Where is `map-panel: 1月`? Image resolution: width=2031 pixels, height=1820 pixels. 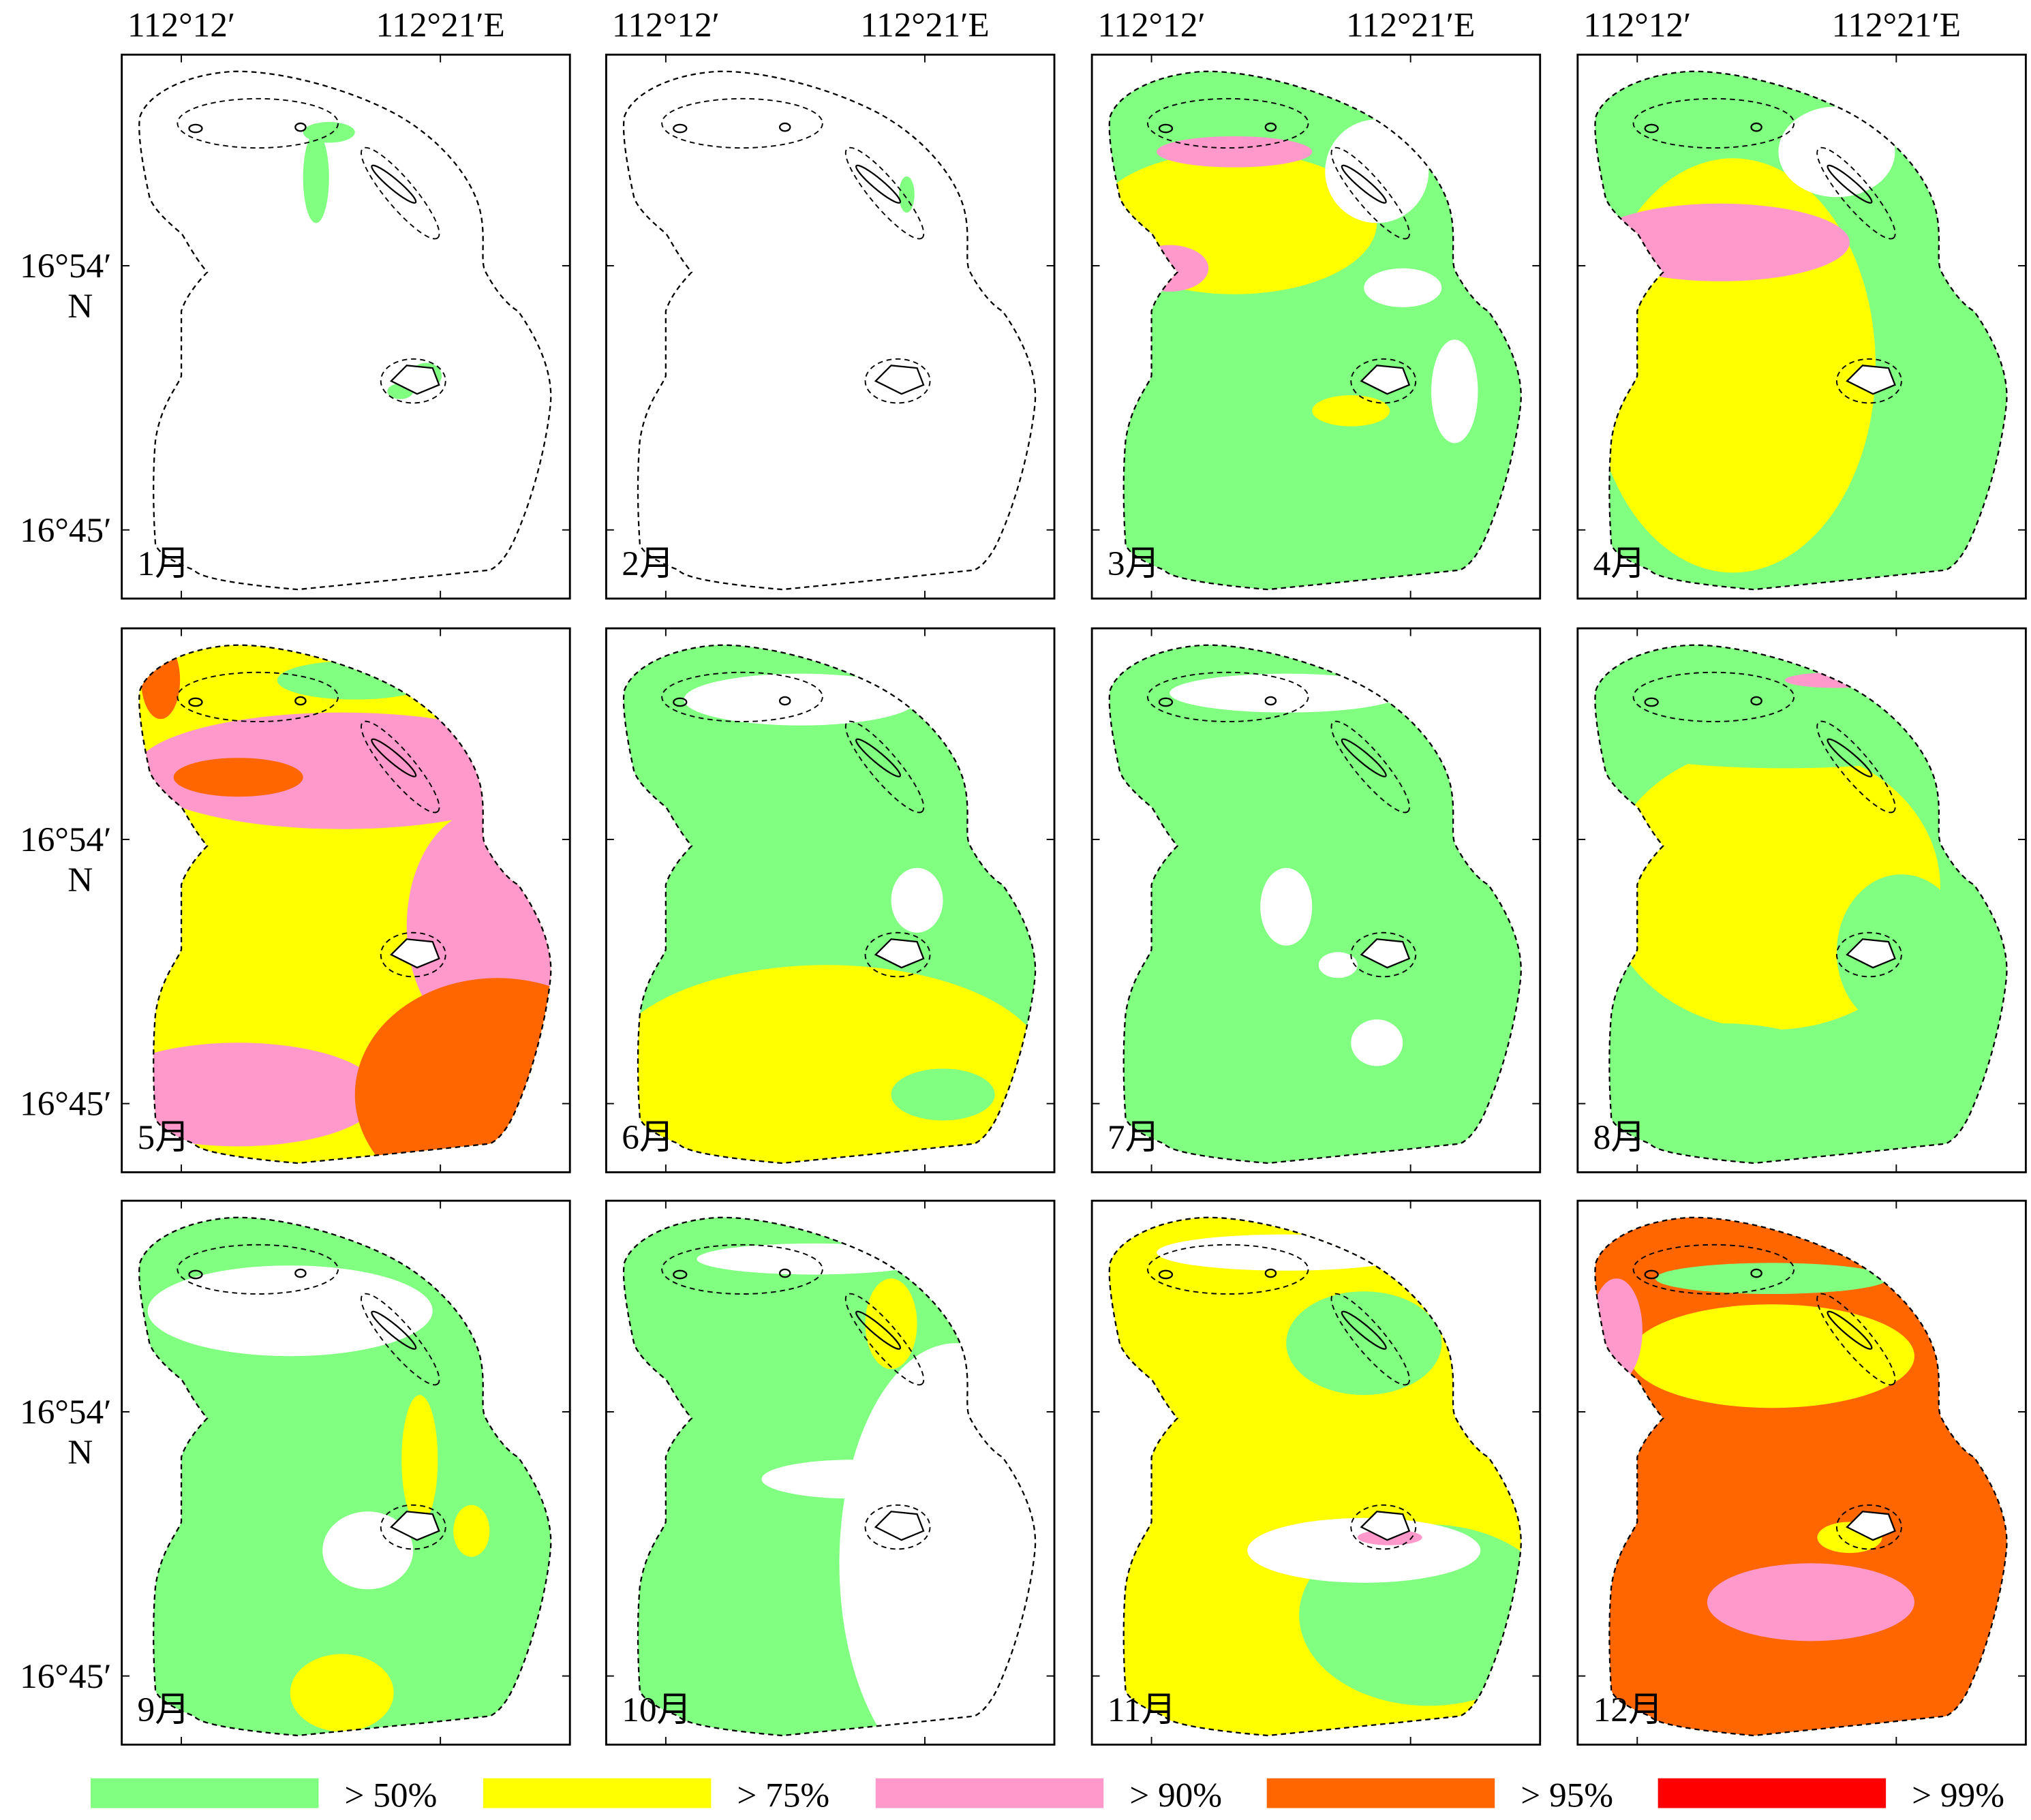 map-panel: 1月 is located at coordinates (346, 326).